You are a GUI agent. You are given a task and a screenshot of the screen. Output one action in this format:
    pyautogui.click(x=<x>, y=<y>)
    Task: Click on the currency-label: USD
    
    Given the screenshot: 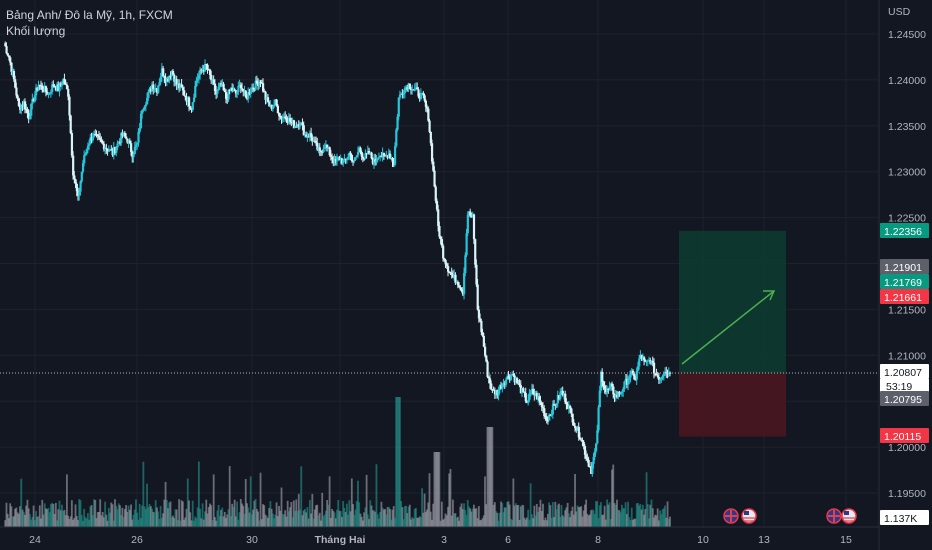 What is the action you would take?
    pyautogui.click(x=899, y=12)
    